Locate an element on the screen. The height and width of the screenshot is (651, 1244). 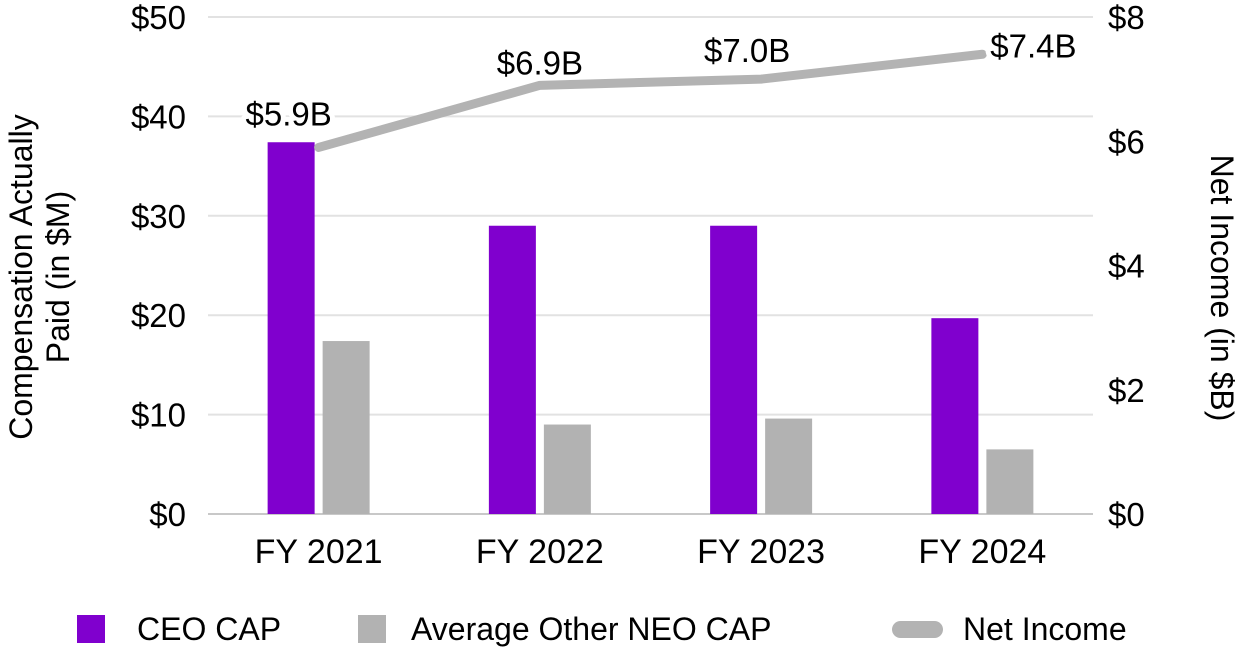
net-income-line is located at coordinates (650, 100).